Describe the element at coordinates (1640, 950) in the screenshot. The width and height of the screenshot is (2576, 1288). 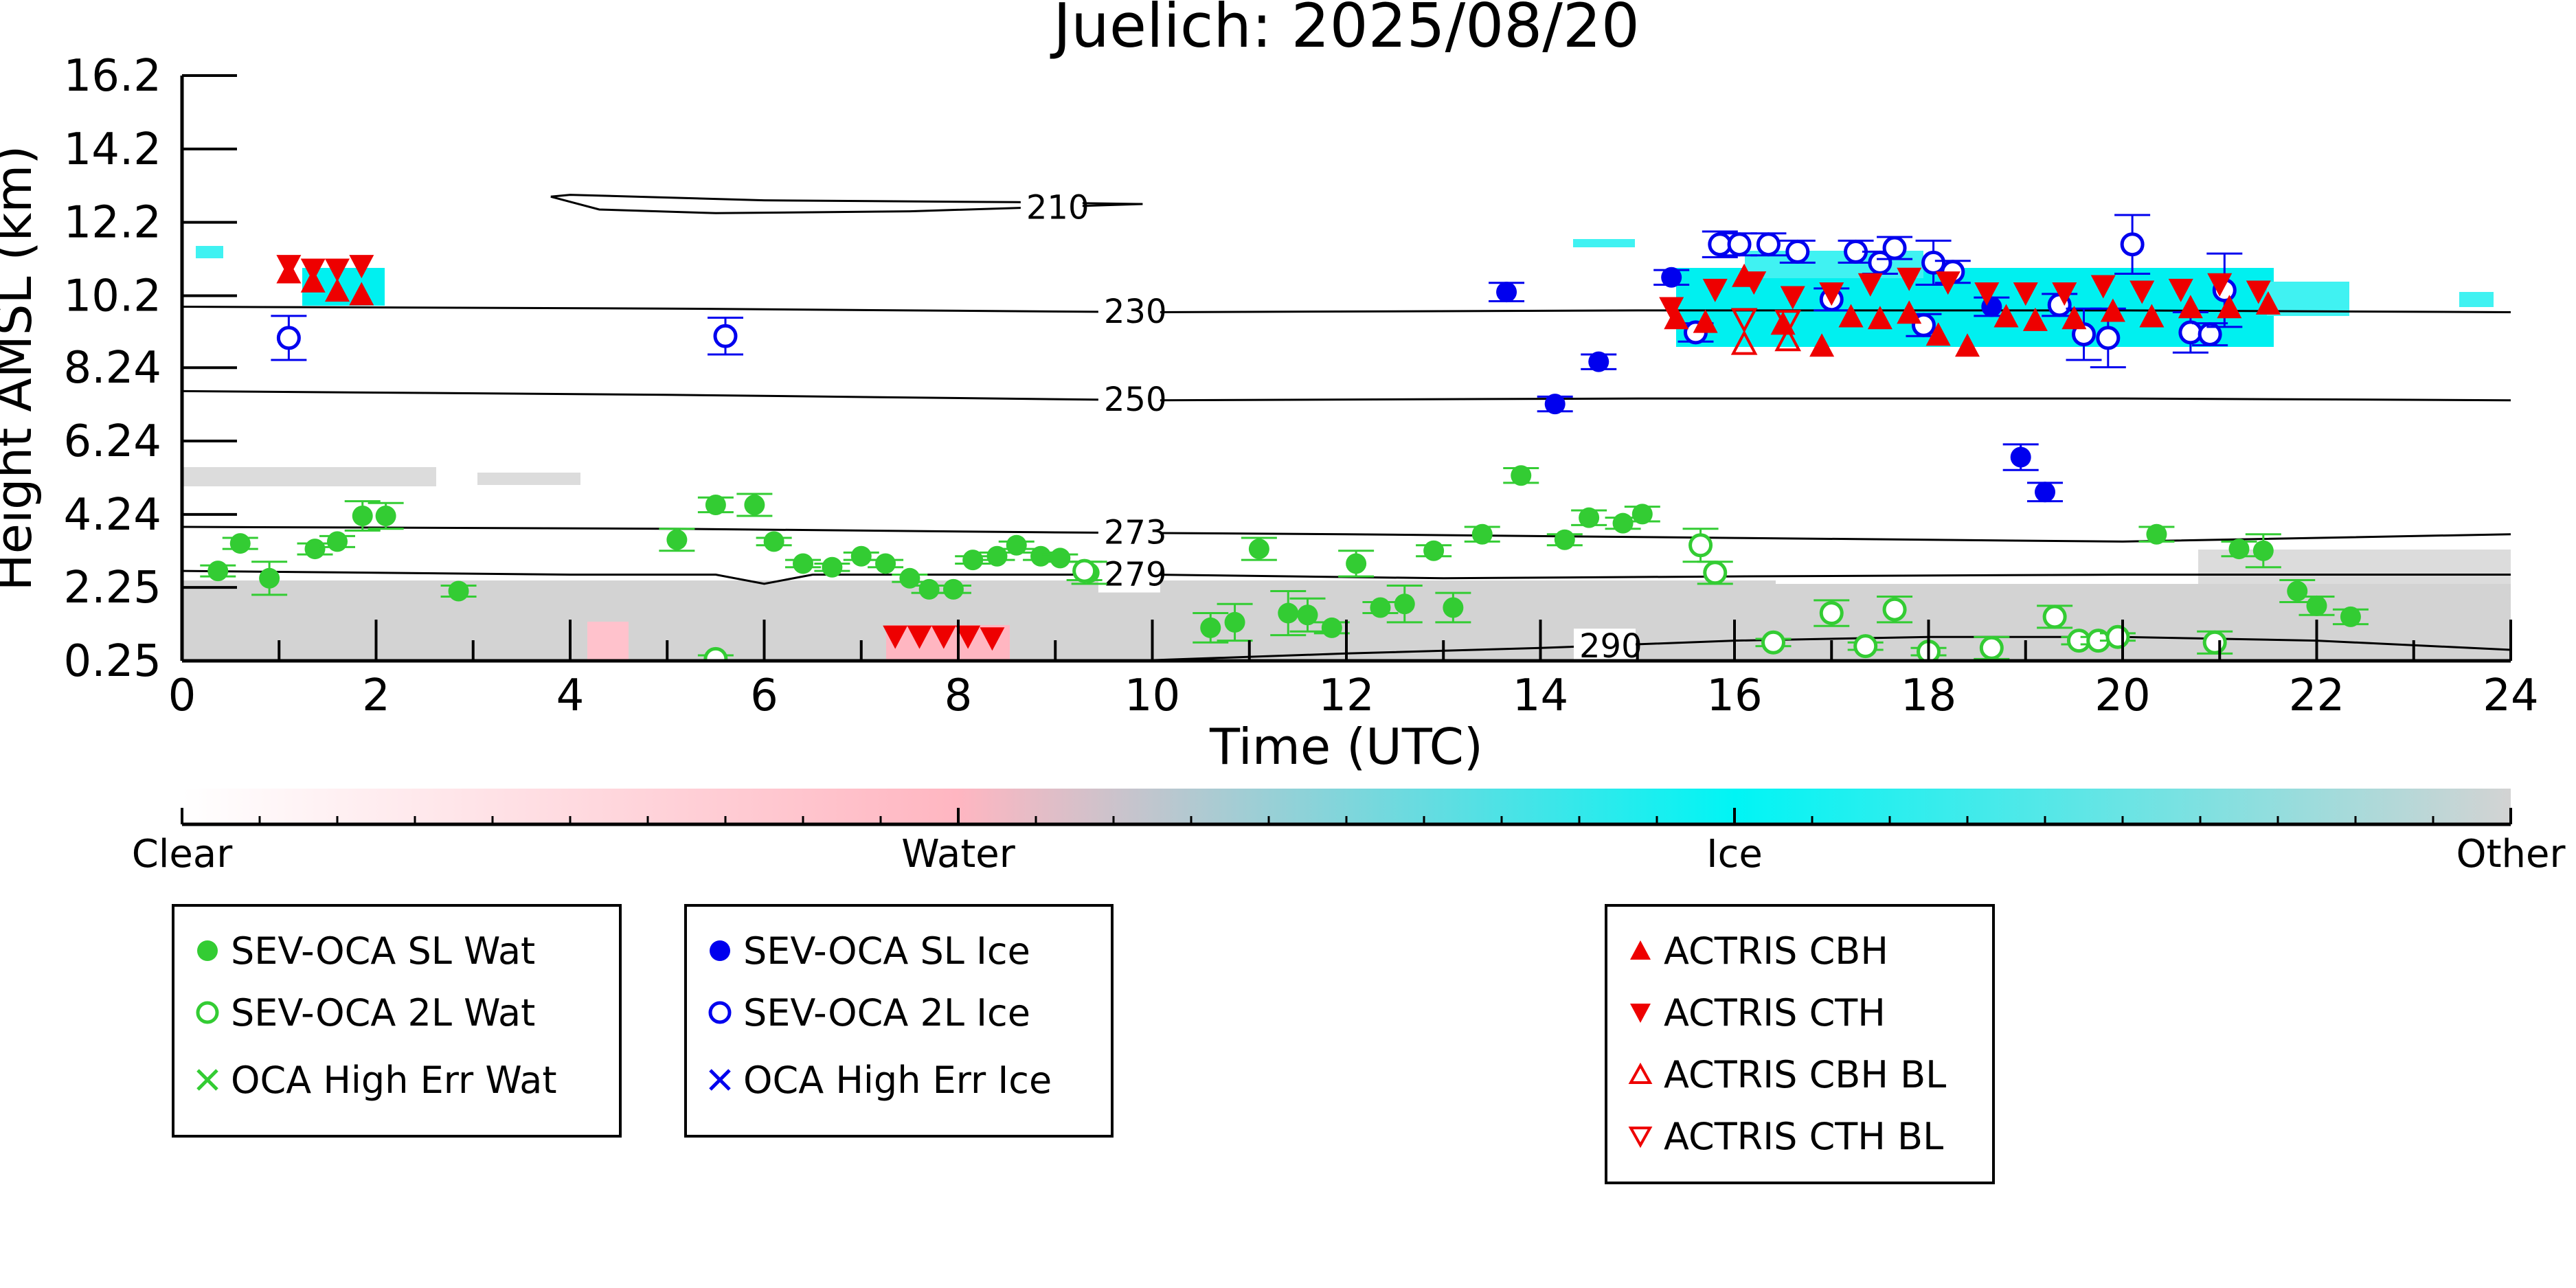
I see `triangle-up-marker-icon` at that location.